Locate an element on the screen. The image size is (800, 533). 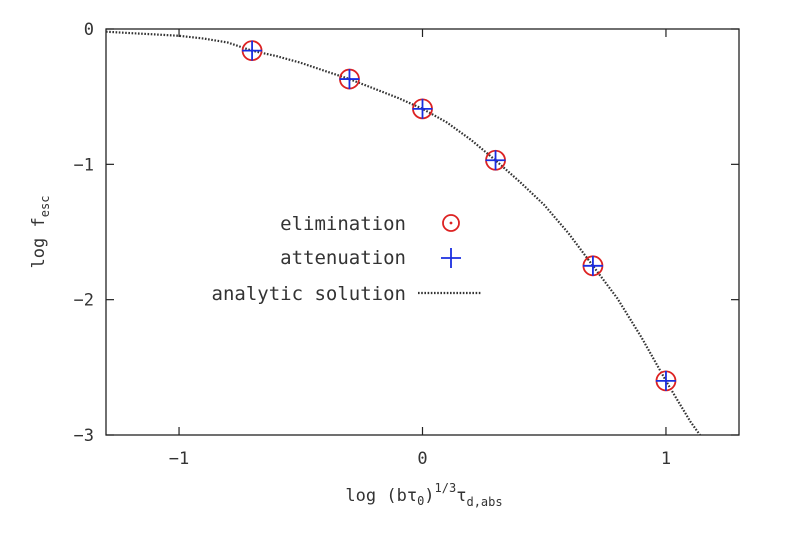
y-tick-label: 0 is located at coordinates (89, 30).